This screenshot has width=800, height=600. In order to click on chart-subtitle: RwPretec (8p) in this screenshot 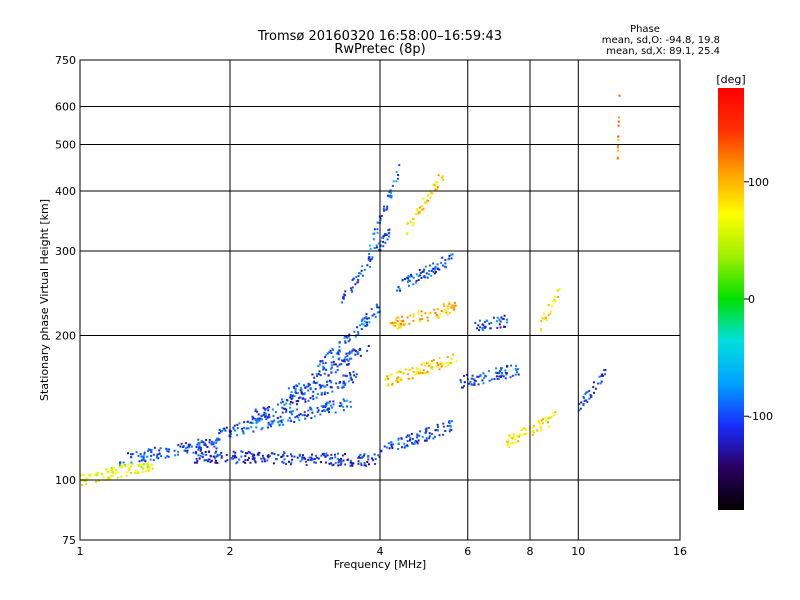, I will do `click(379, 49)`.